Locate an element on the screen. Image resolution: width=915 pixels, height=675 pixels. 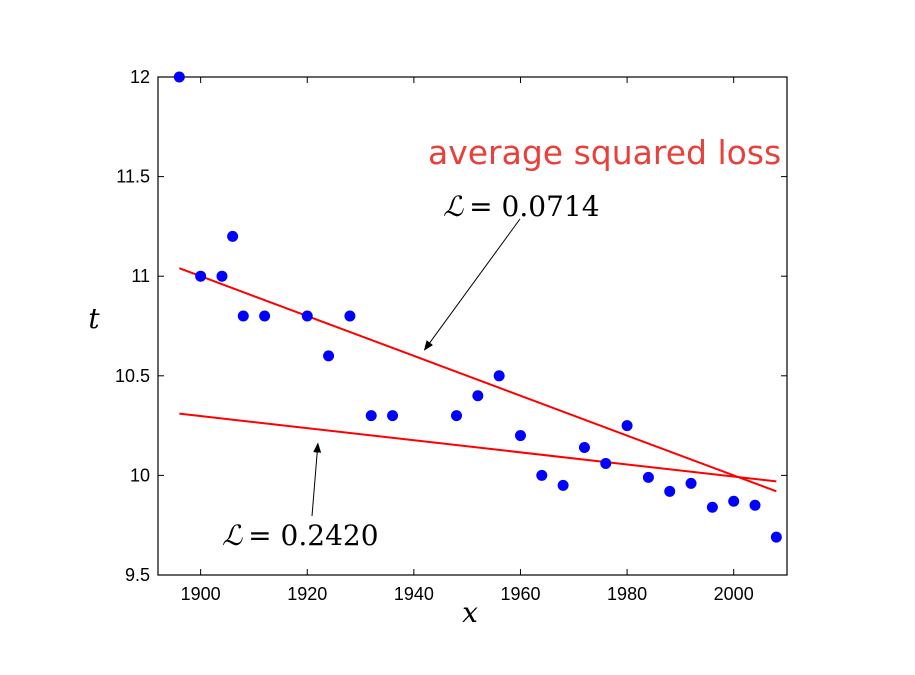
y-tick-label: 11 is located at coordinates (140, 276).